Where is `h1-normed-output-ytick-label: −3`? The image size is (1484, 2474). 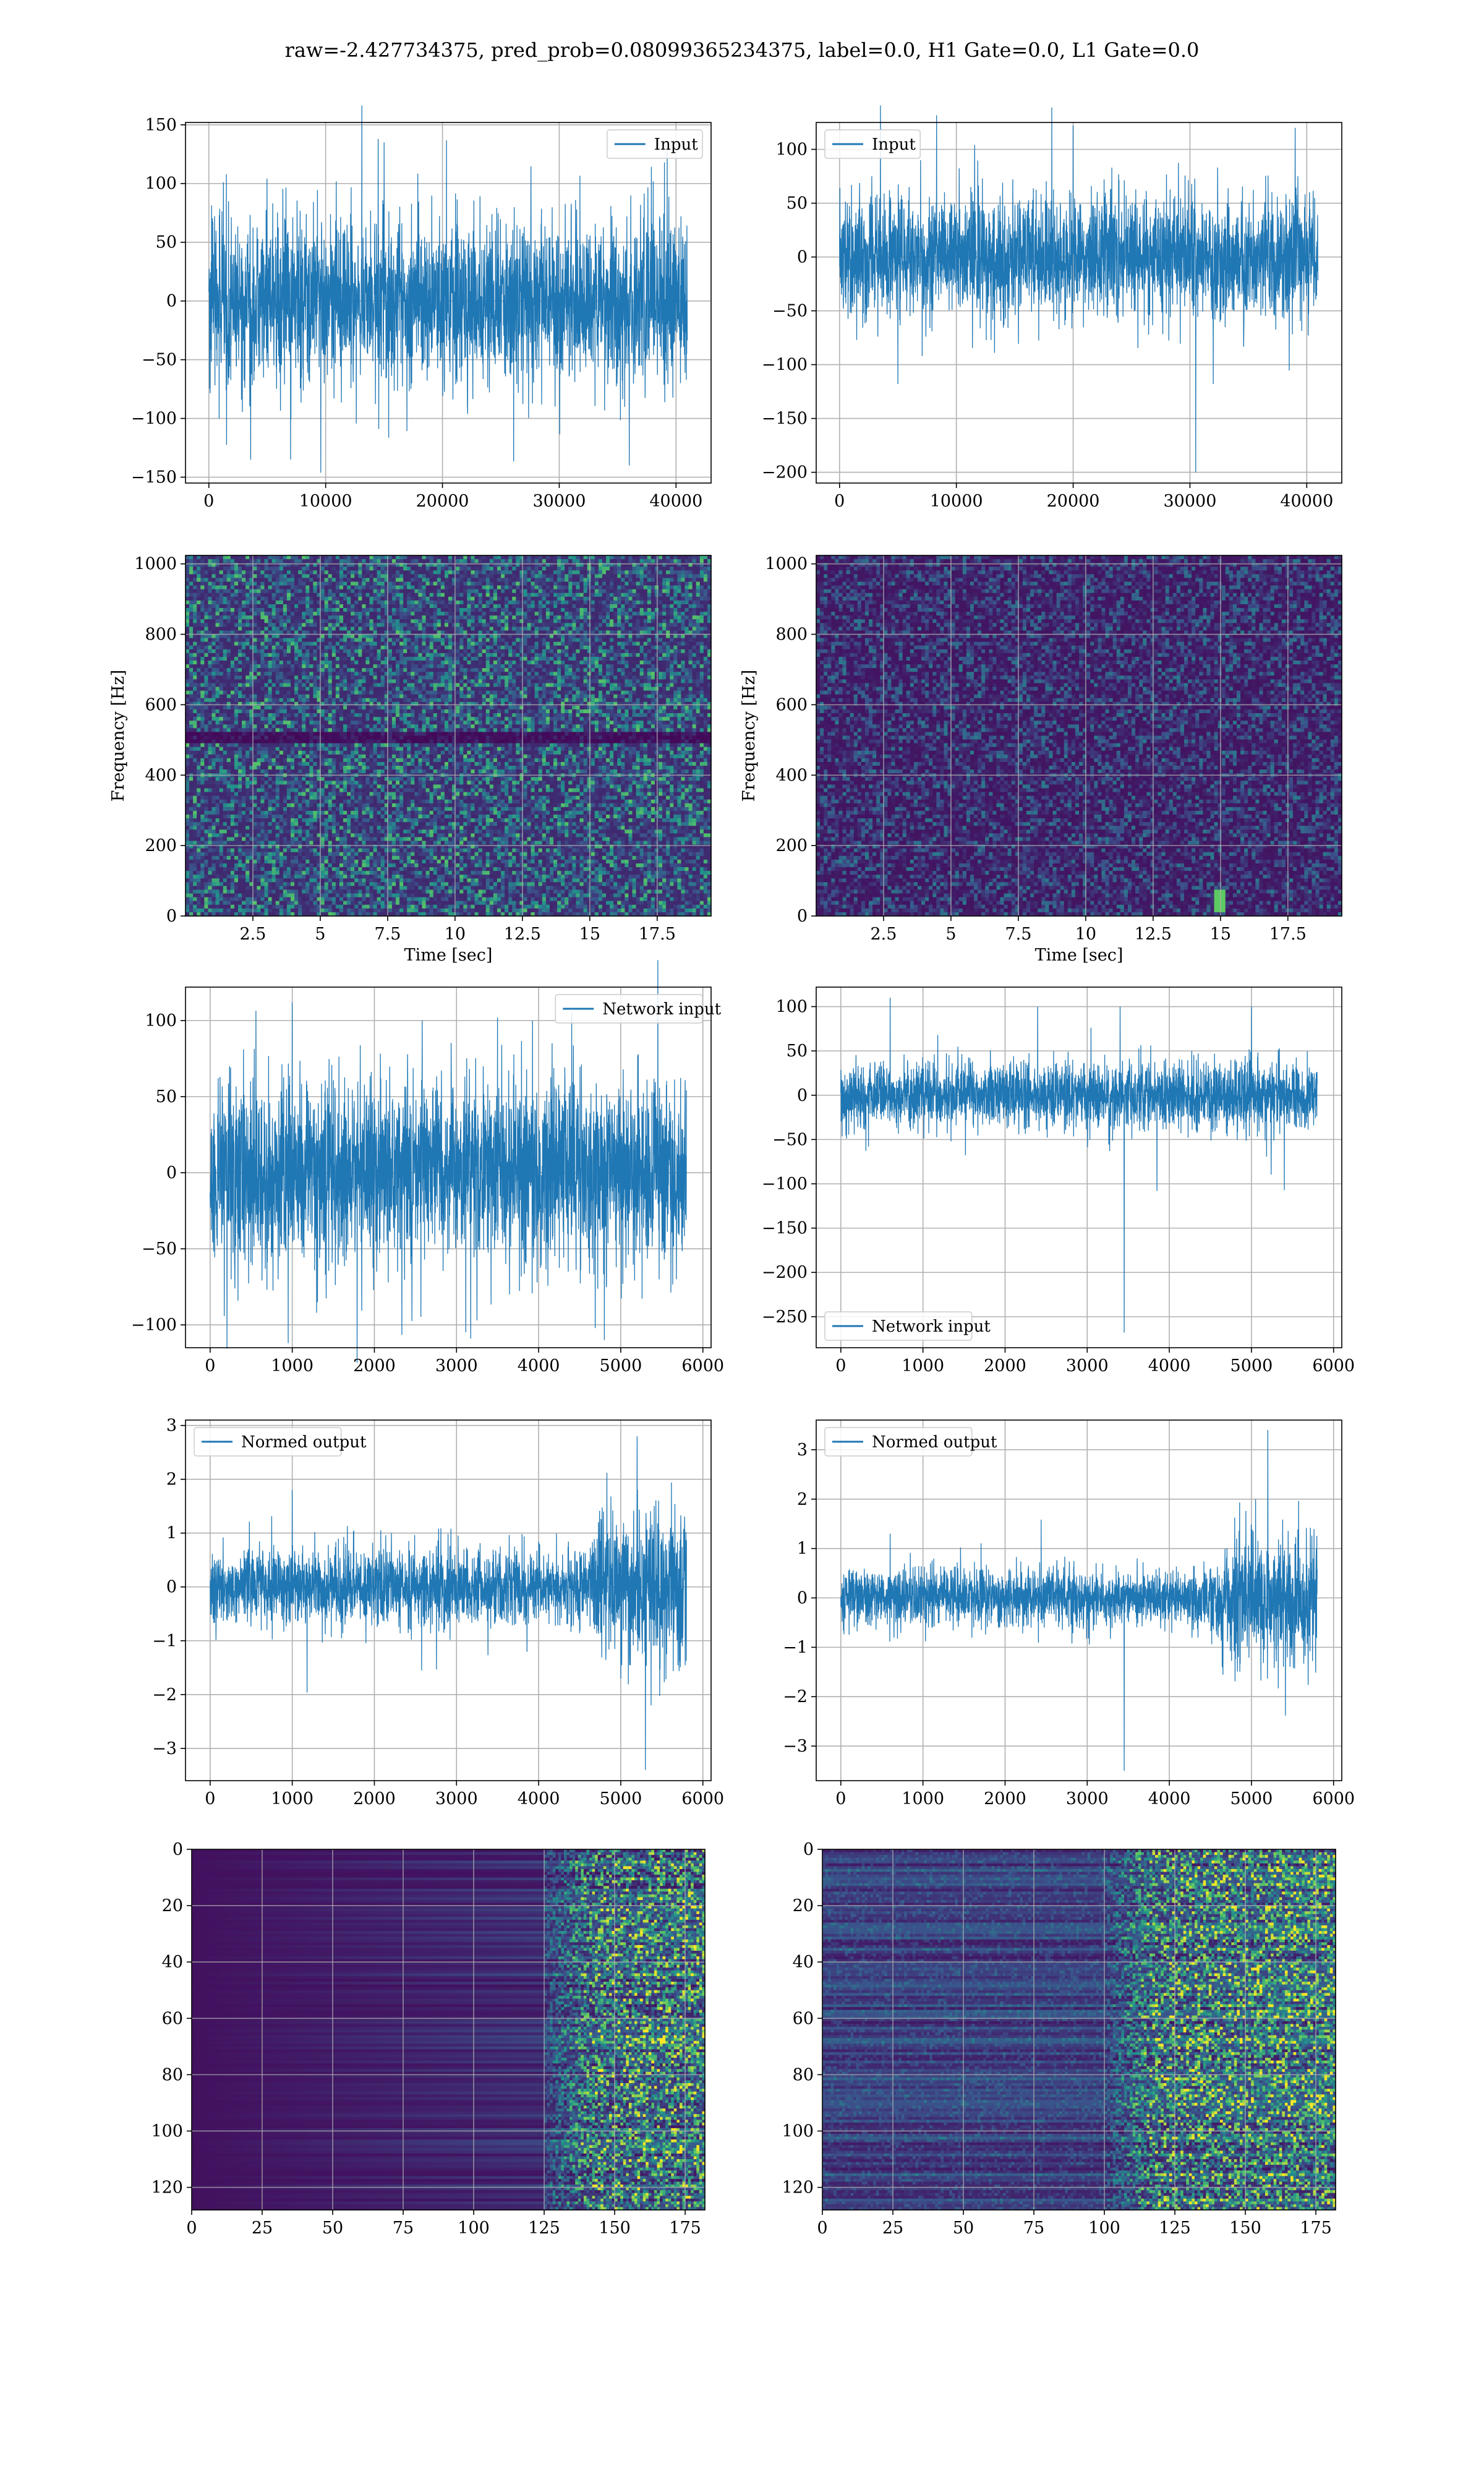
h1-normed-output-ytick-label: −3 is located at coordinates (164, 1748).